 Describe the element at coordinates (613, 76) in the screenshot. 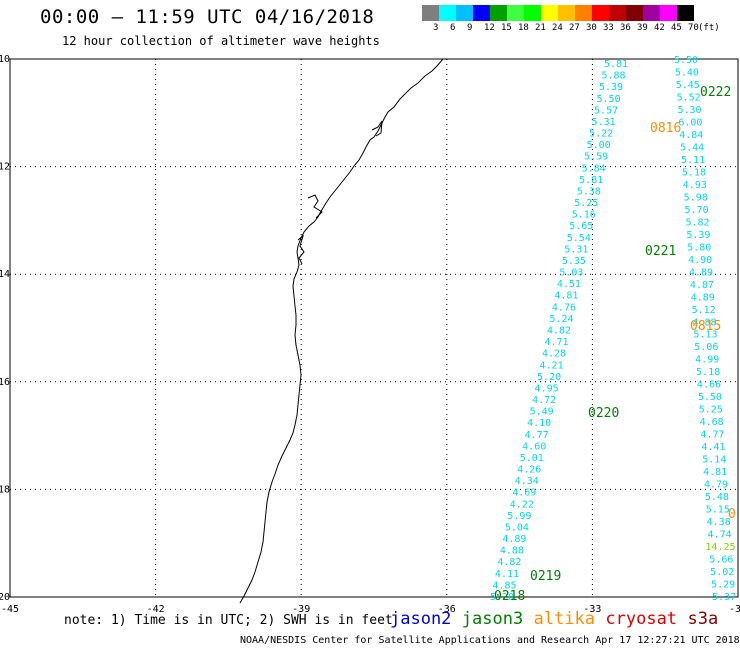

I see `track-west-value: 5.88` at that location.